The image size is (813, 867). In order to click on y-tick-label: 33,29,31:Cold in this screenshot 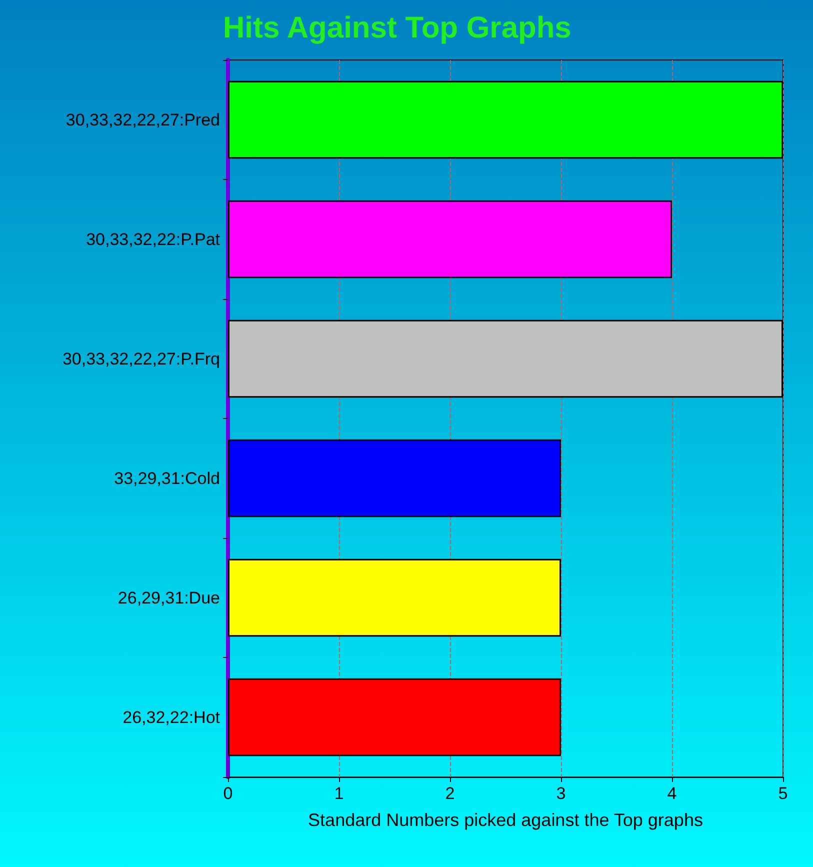, I will do `click(167, 478)`.